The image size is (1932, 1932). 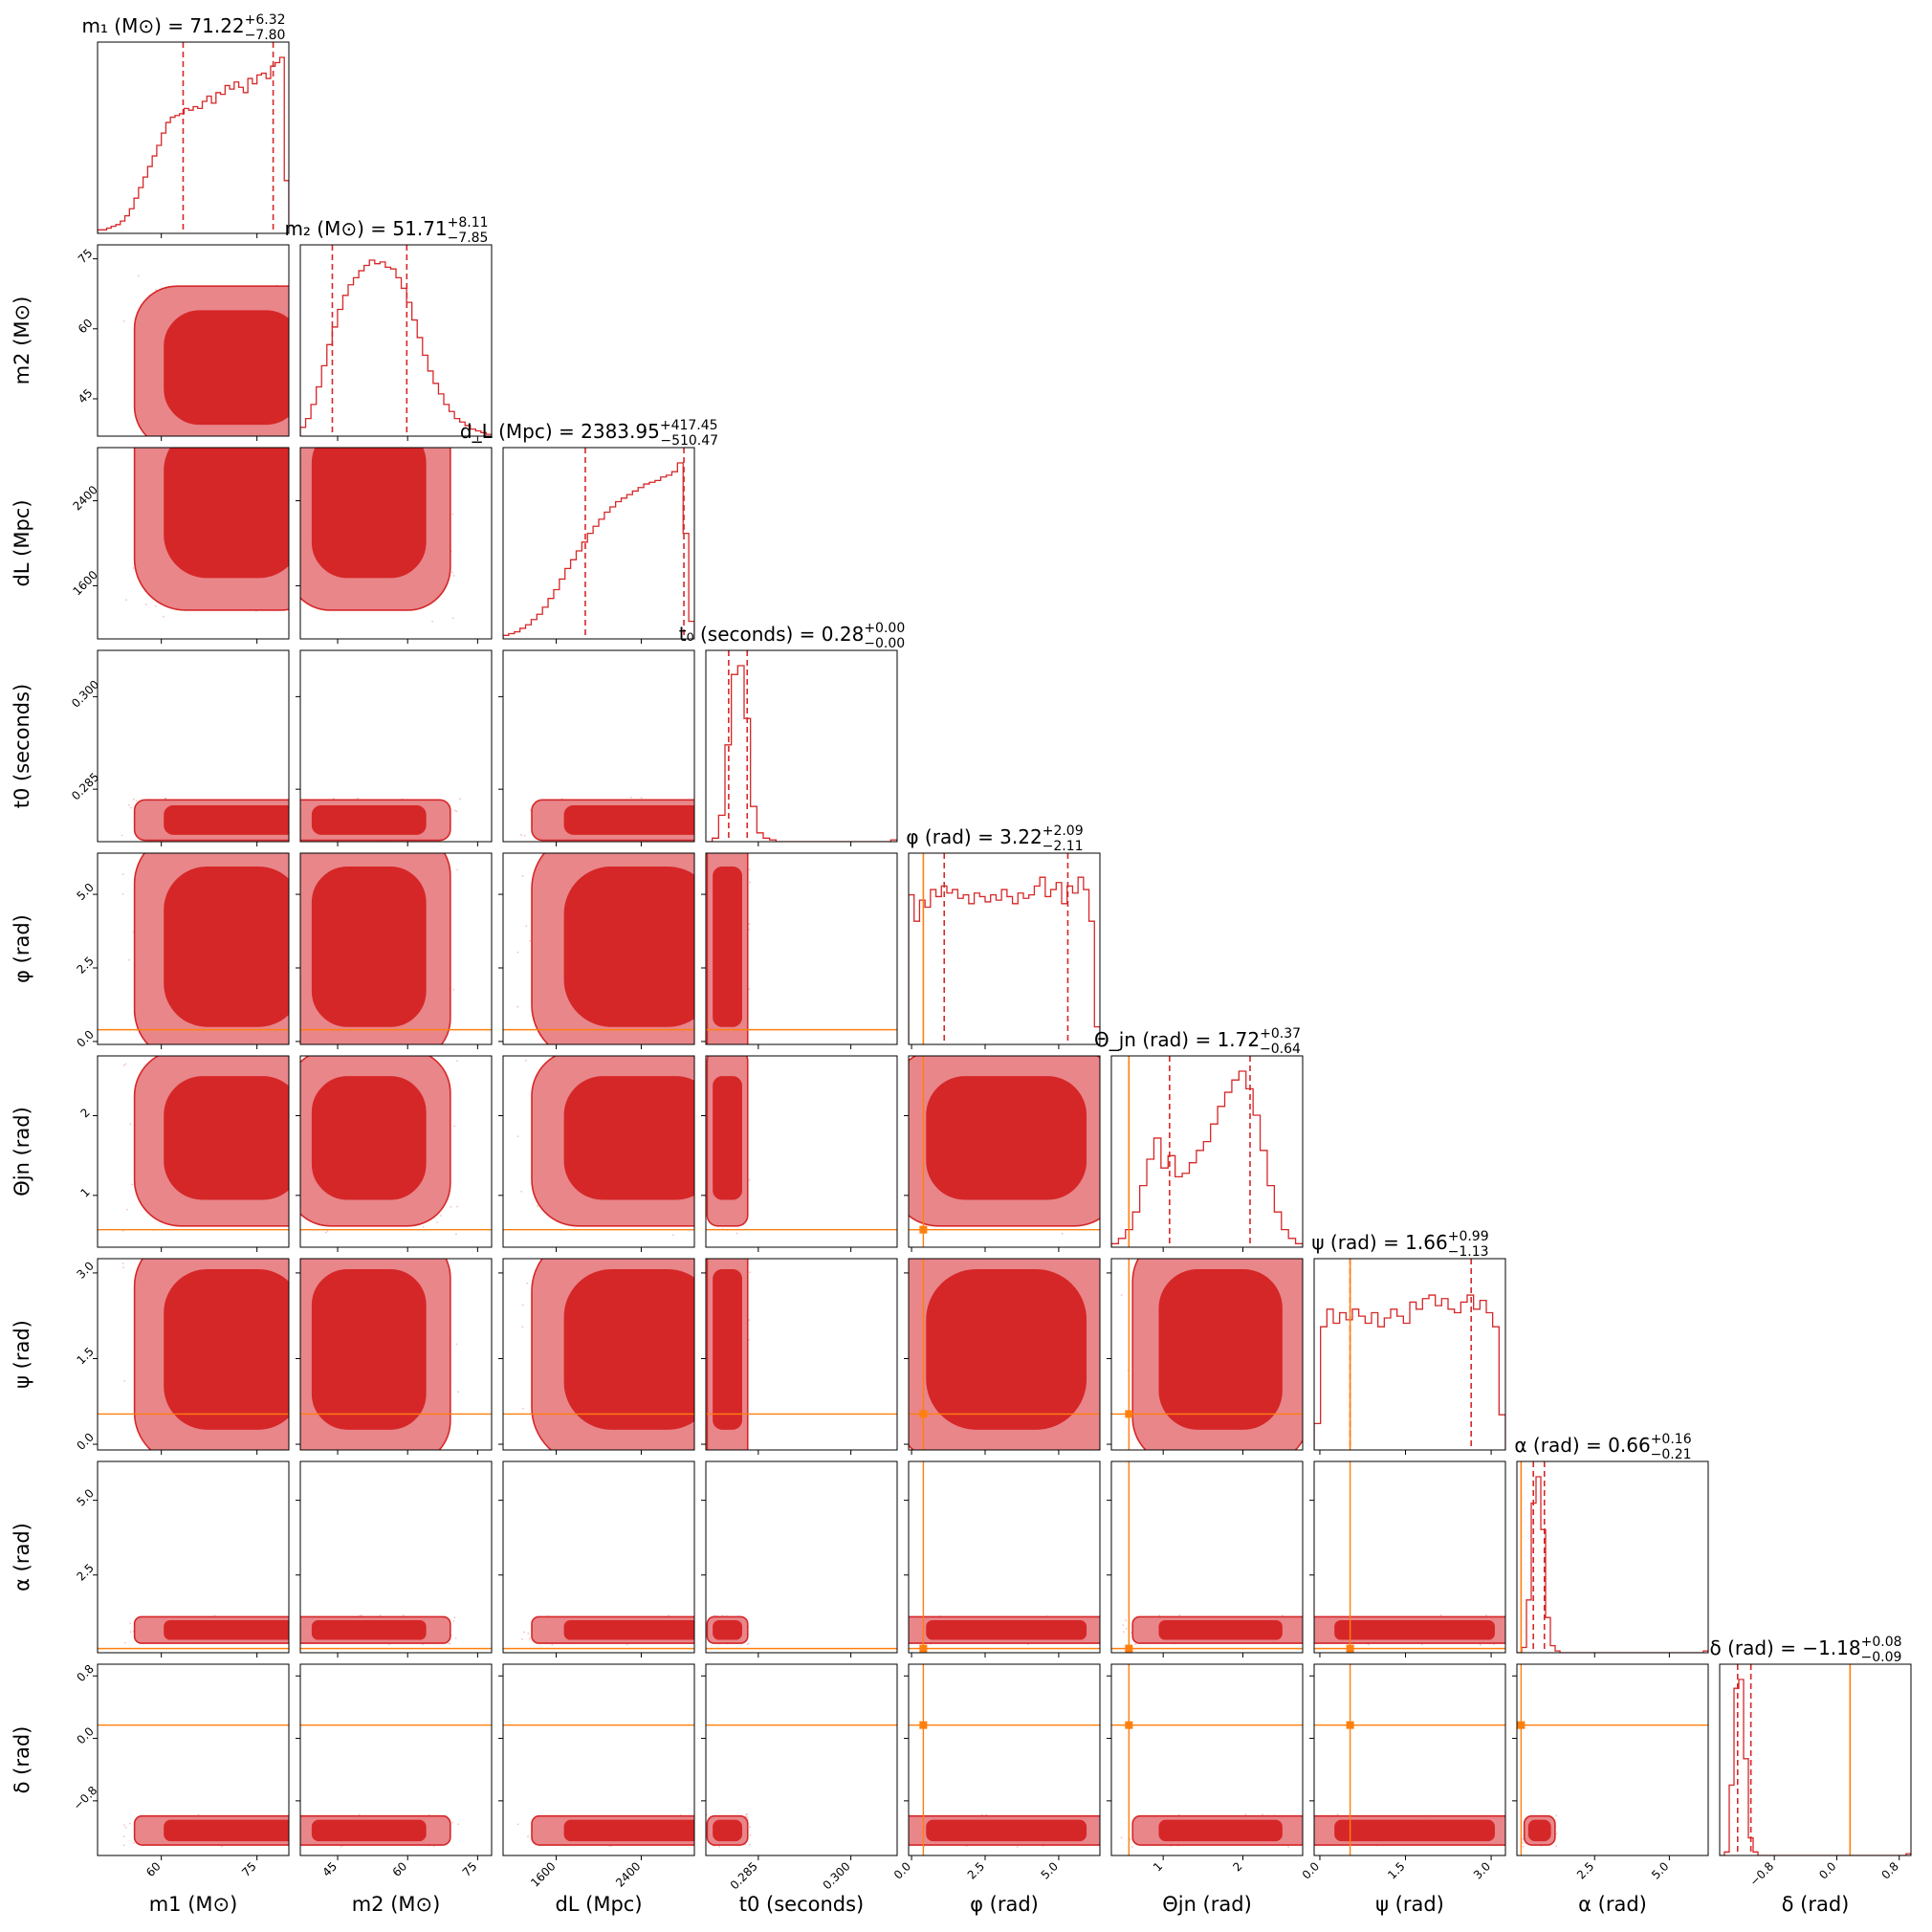 I want to click on y-axis-label-alpha: α (rad), so click(x=22, y=1557).